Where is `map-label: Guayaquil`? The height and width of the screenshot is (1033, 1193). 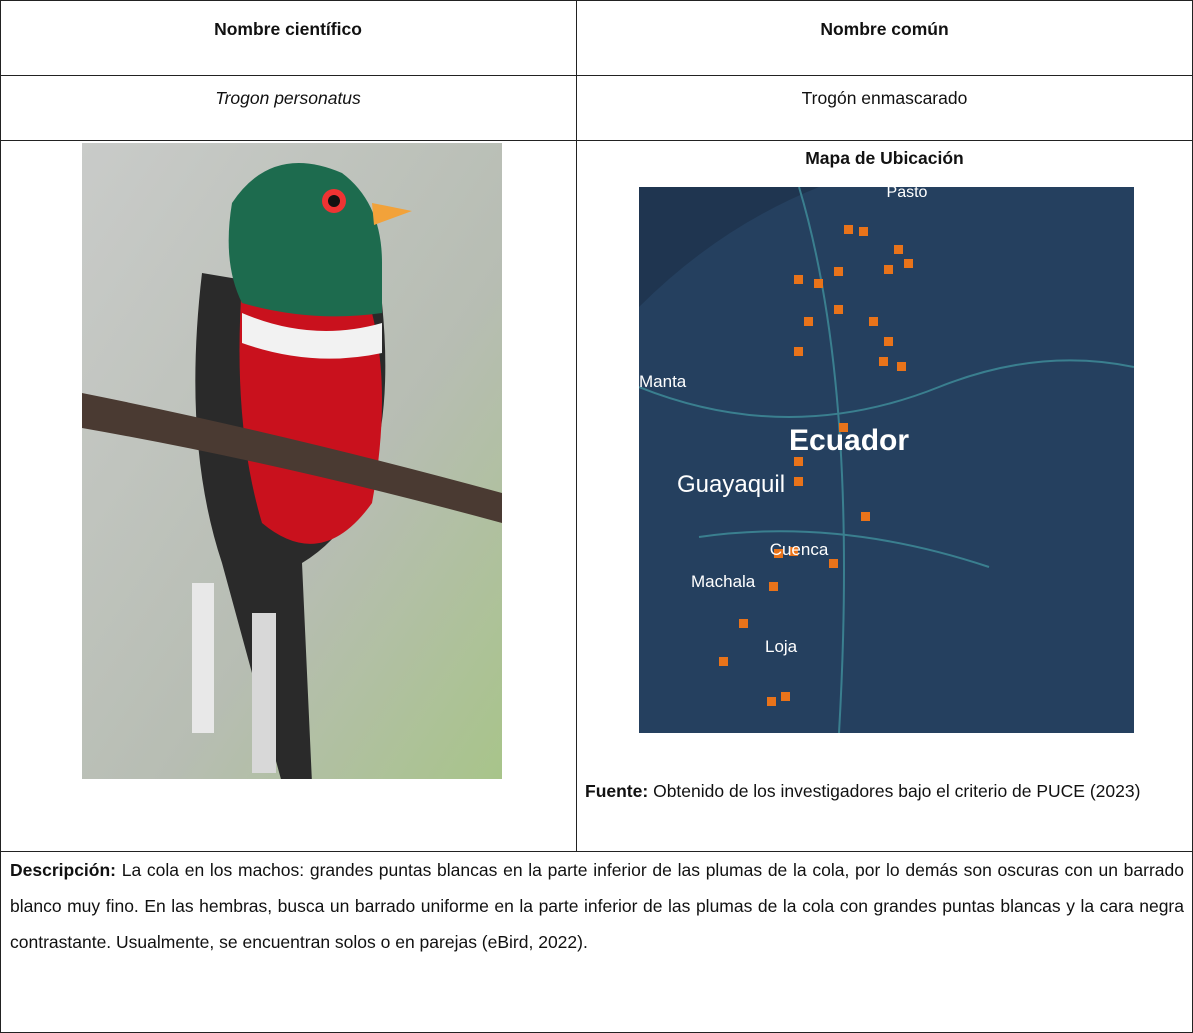
map-label: Guayaquil is located at coordinates (731, 484).